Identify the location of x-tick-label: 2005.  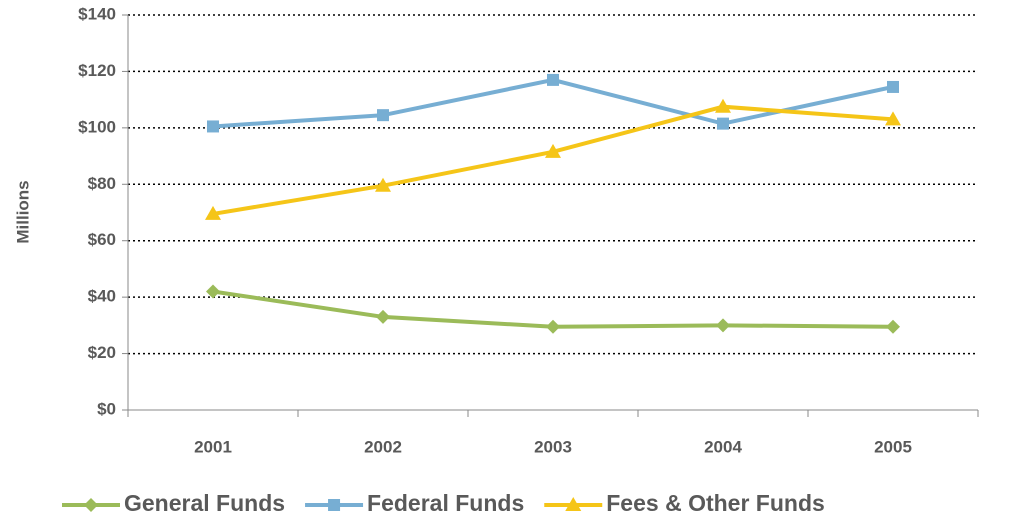
(893, 446).